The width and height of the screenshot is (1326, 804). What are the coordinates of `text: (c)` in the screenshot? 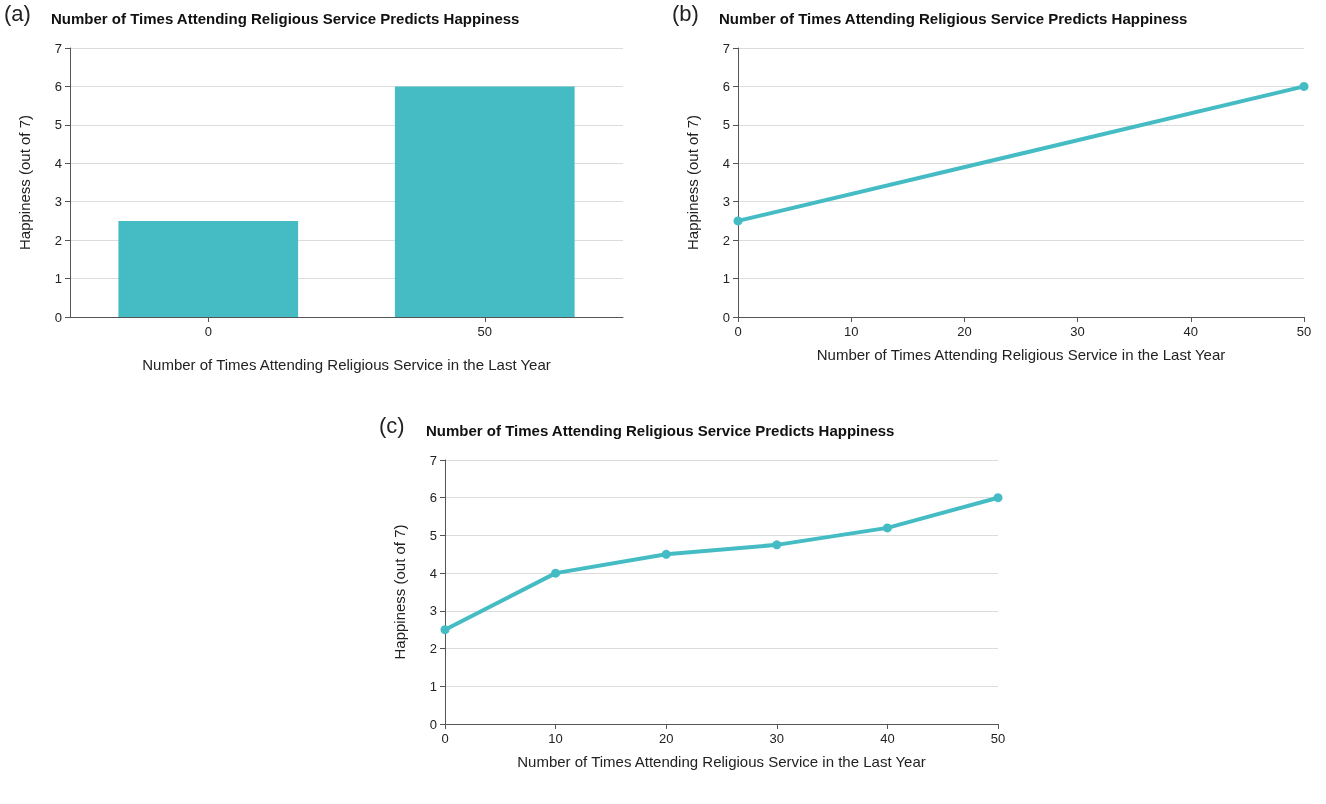 It's located at (392, 425).